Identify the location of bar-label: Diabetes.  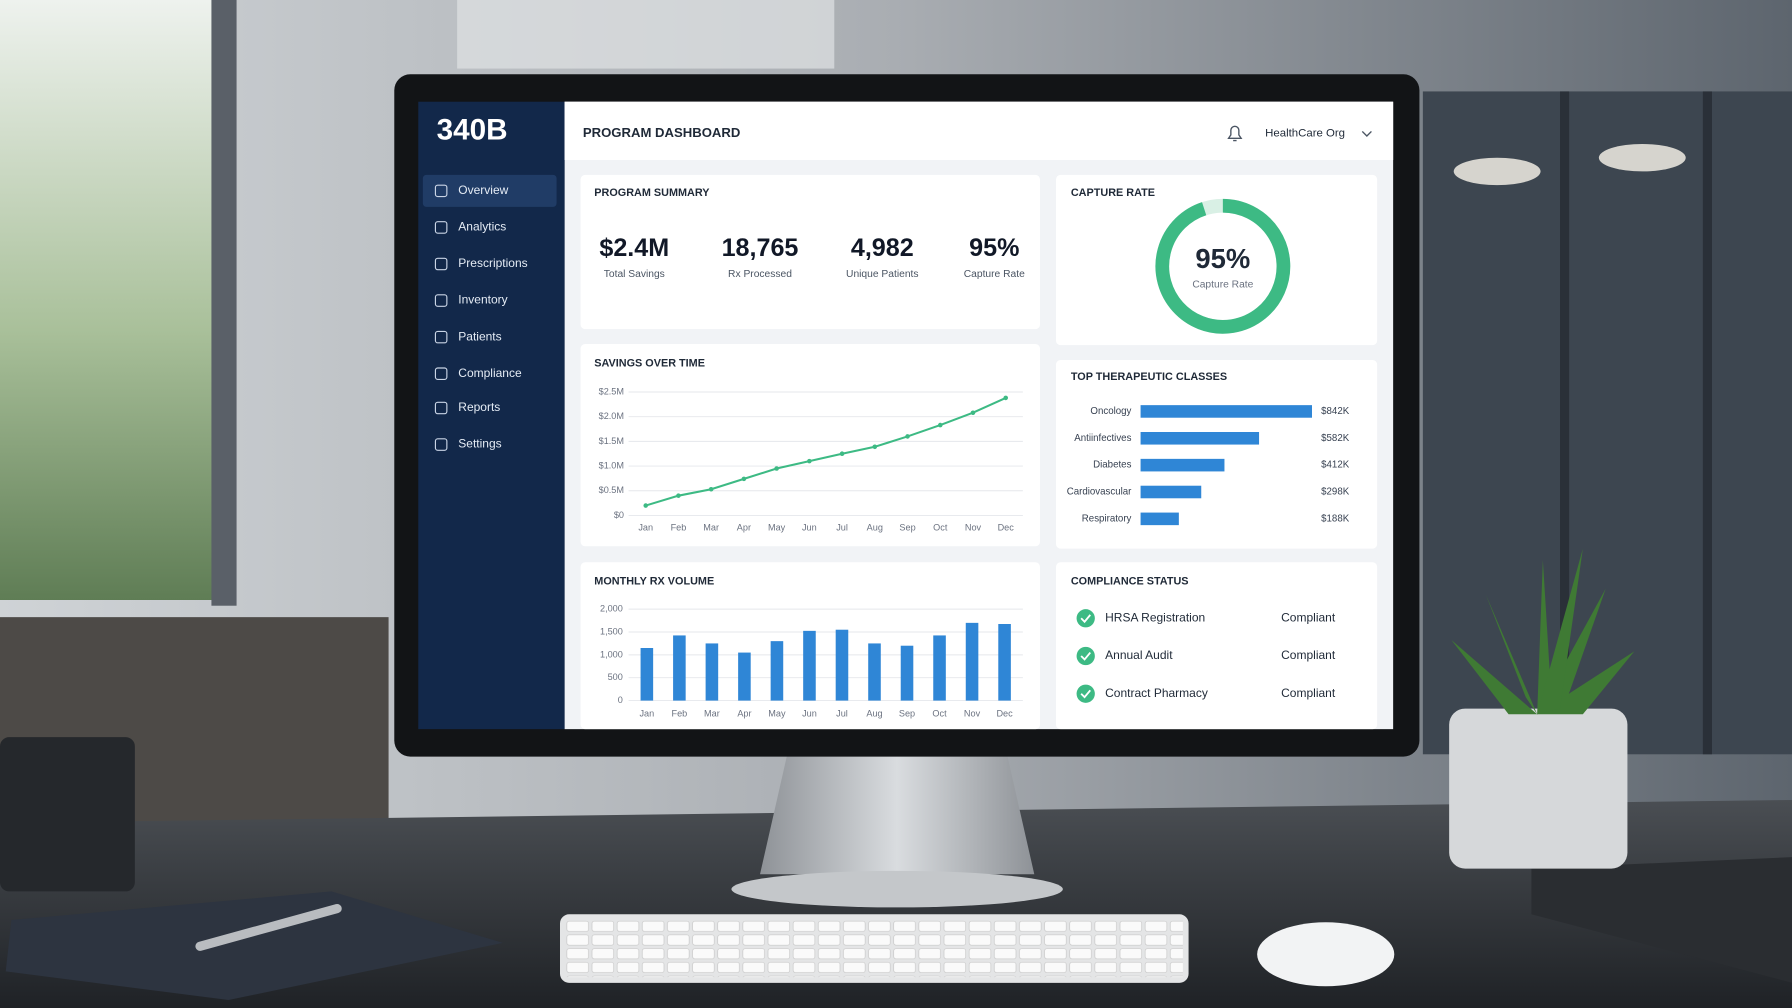
(1112, 465).